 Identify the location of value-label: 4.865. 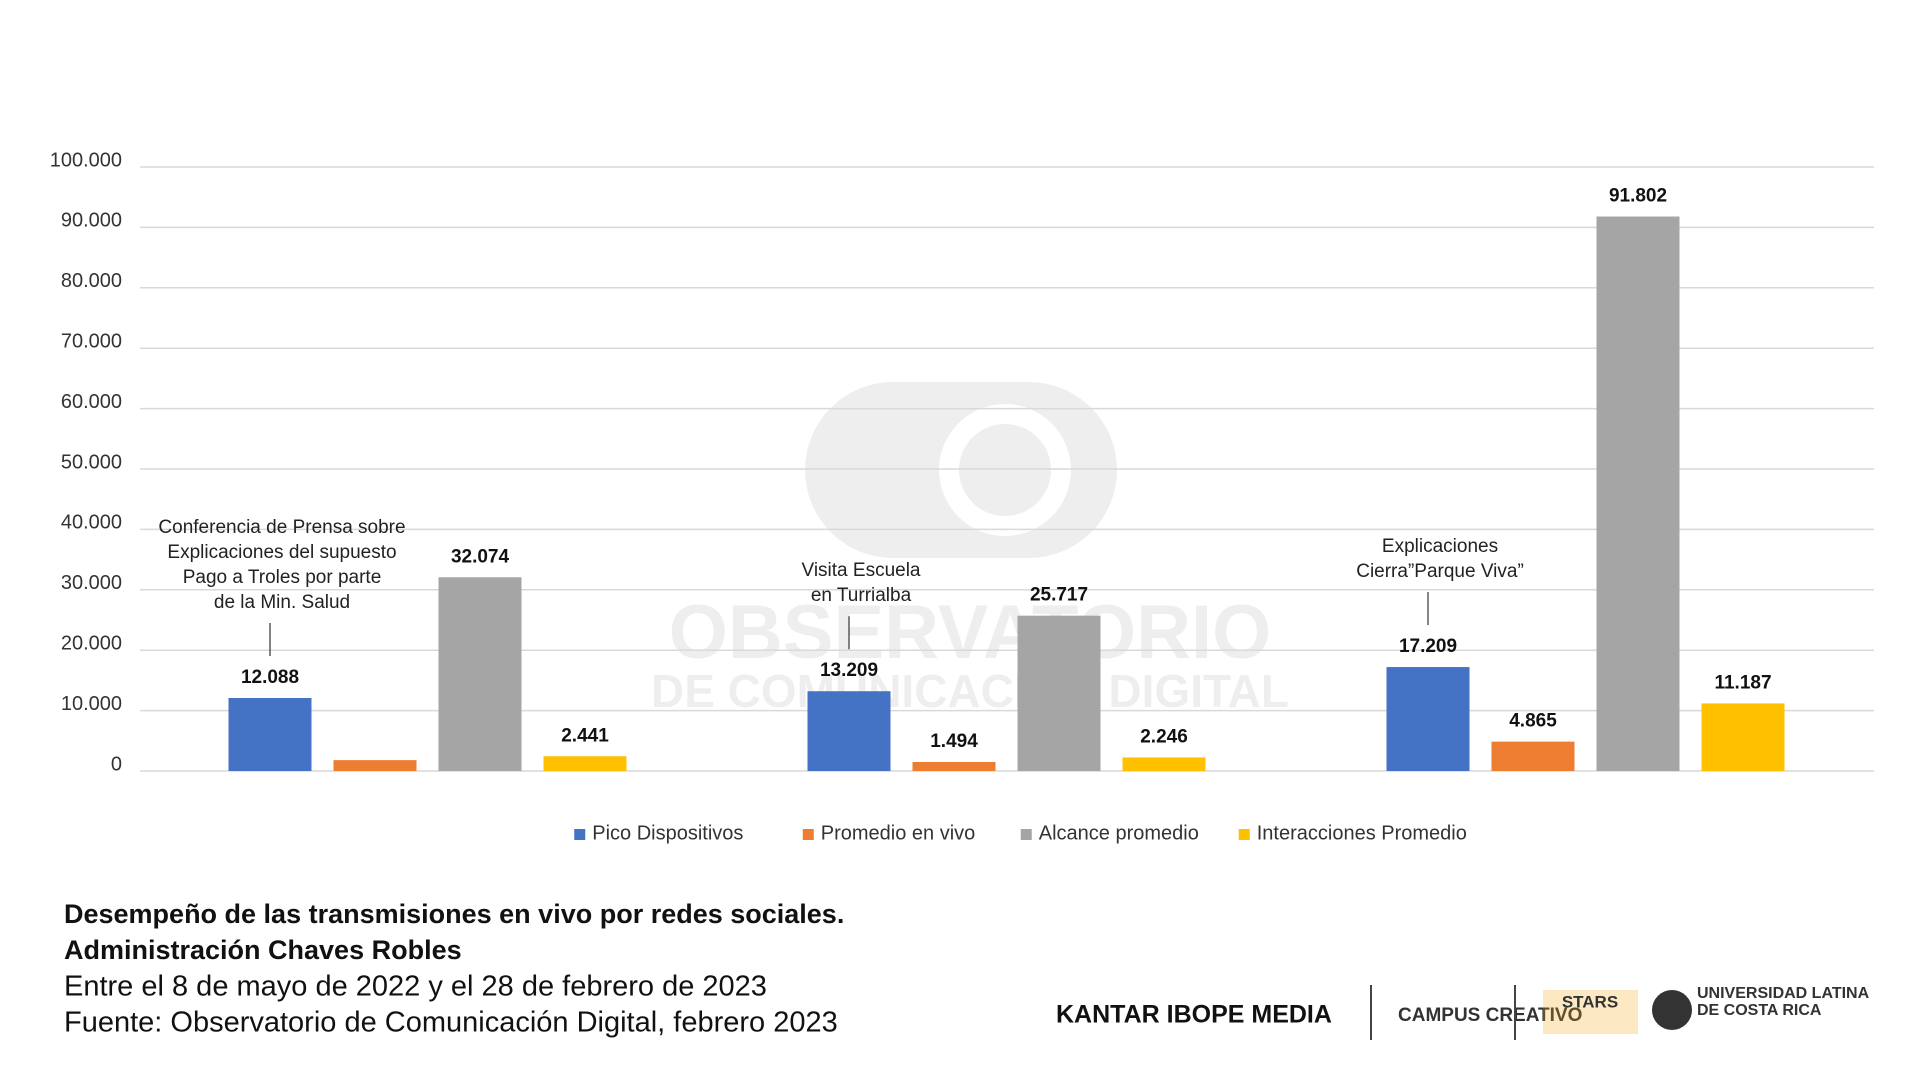
(1533, 721).